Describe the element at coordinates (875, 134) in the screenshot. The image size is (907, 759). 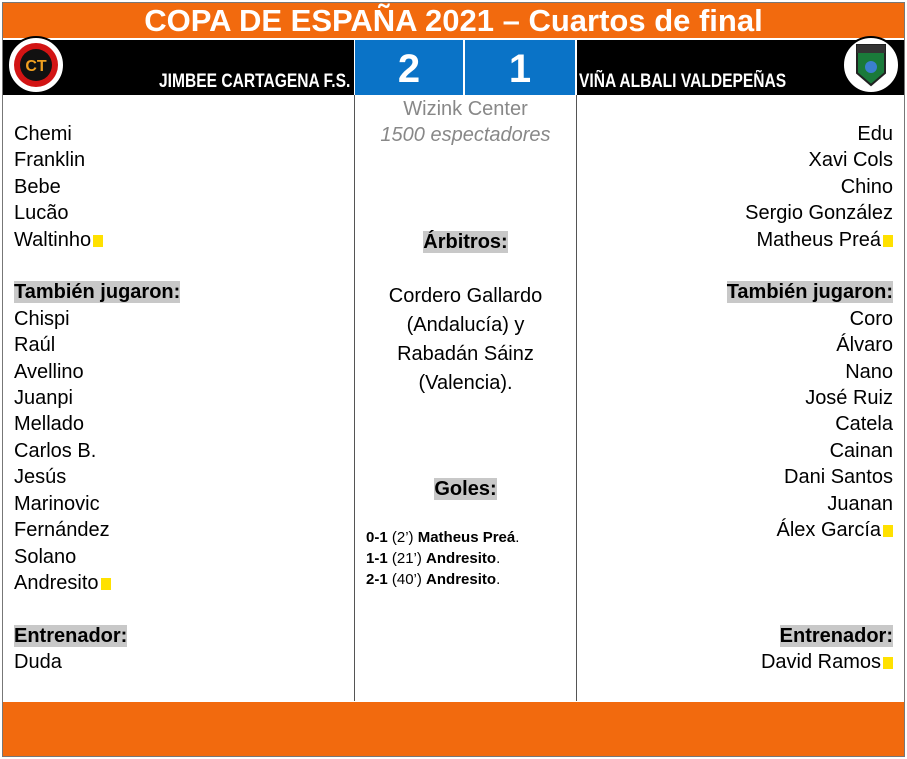
I see `player-name: Edu` at that location.